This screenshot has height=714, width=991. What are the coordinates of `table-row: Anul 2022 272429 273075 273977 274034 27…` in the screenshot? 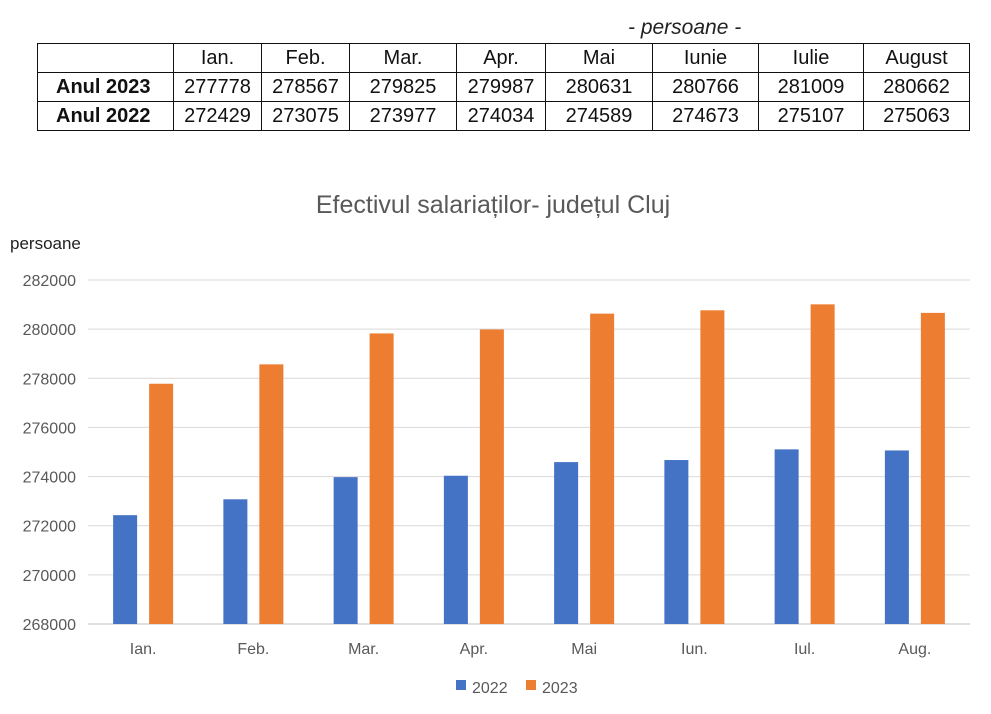 It's located at (503, 116).